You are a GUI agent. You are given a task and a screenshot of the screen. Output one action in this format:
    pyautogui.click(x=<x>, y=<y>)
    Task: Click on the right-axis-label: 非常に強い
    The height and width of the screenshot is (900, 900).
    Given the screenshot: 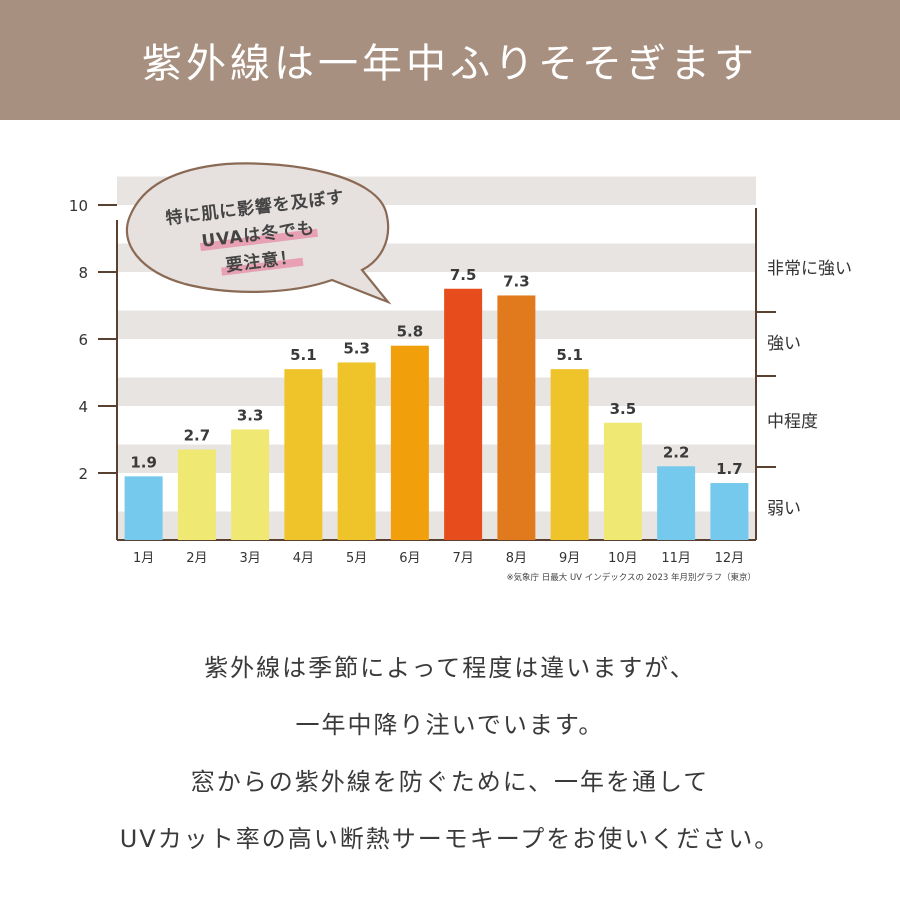 What is the action you would take?
    pyautogui.click(x=809, y=269)
    